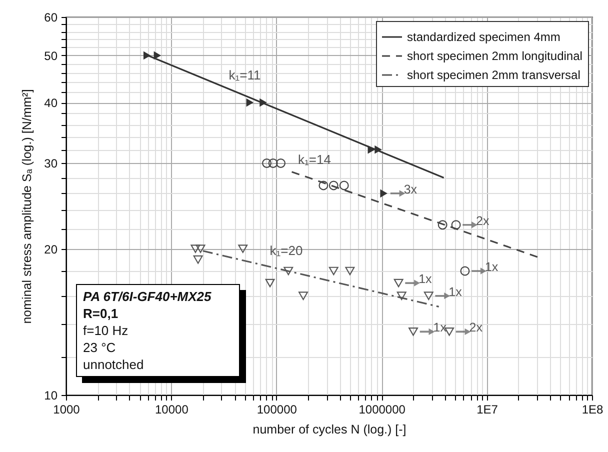 The width and height of the screenshot is (608, 452). What do you see at coordinates (101, 313) in the screenshot?
I see `annotation: R=0,1` at bounding box center [101, 313].